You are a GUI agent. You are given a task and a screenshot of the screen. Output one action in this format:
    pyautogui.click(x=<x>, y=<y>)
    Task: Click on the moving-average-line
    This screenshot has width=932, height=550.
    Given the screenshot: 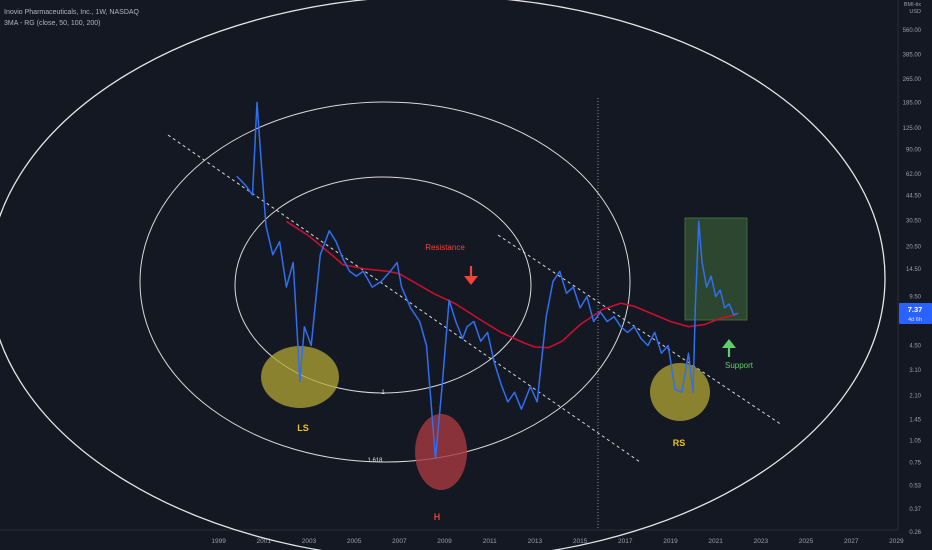 What is the action you would take?
    pyautogui.click(x=511, y=284)
    